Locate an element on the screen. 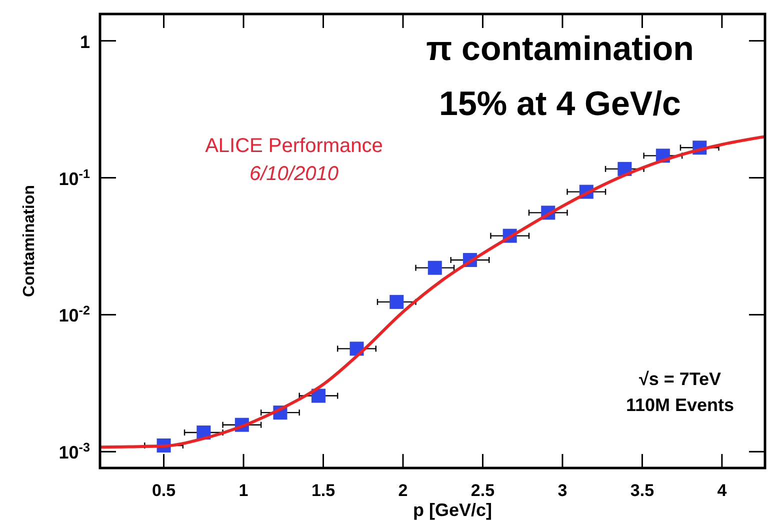 The height and width of the screenshot is (520, 768). annotation: π contamination is located at coordinates (560, 49).